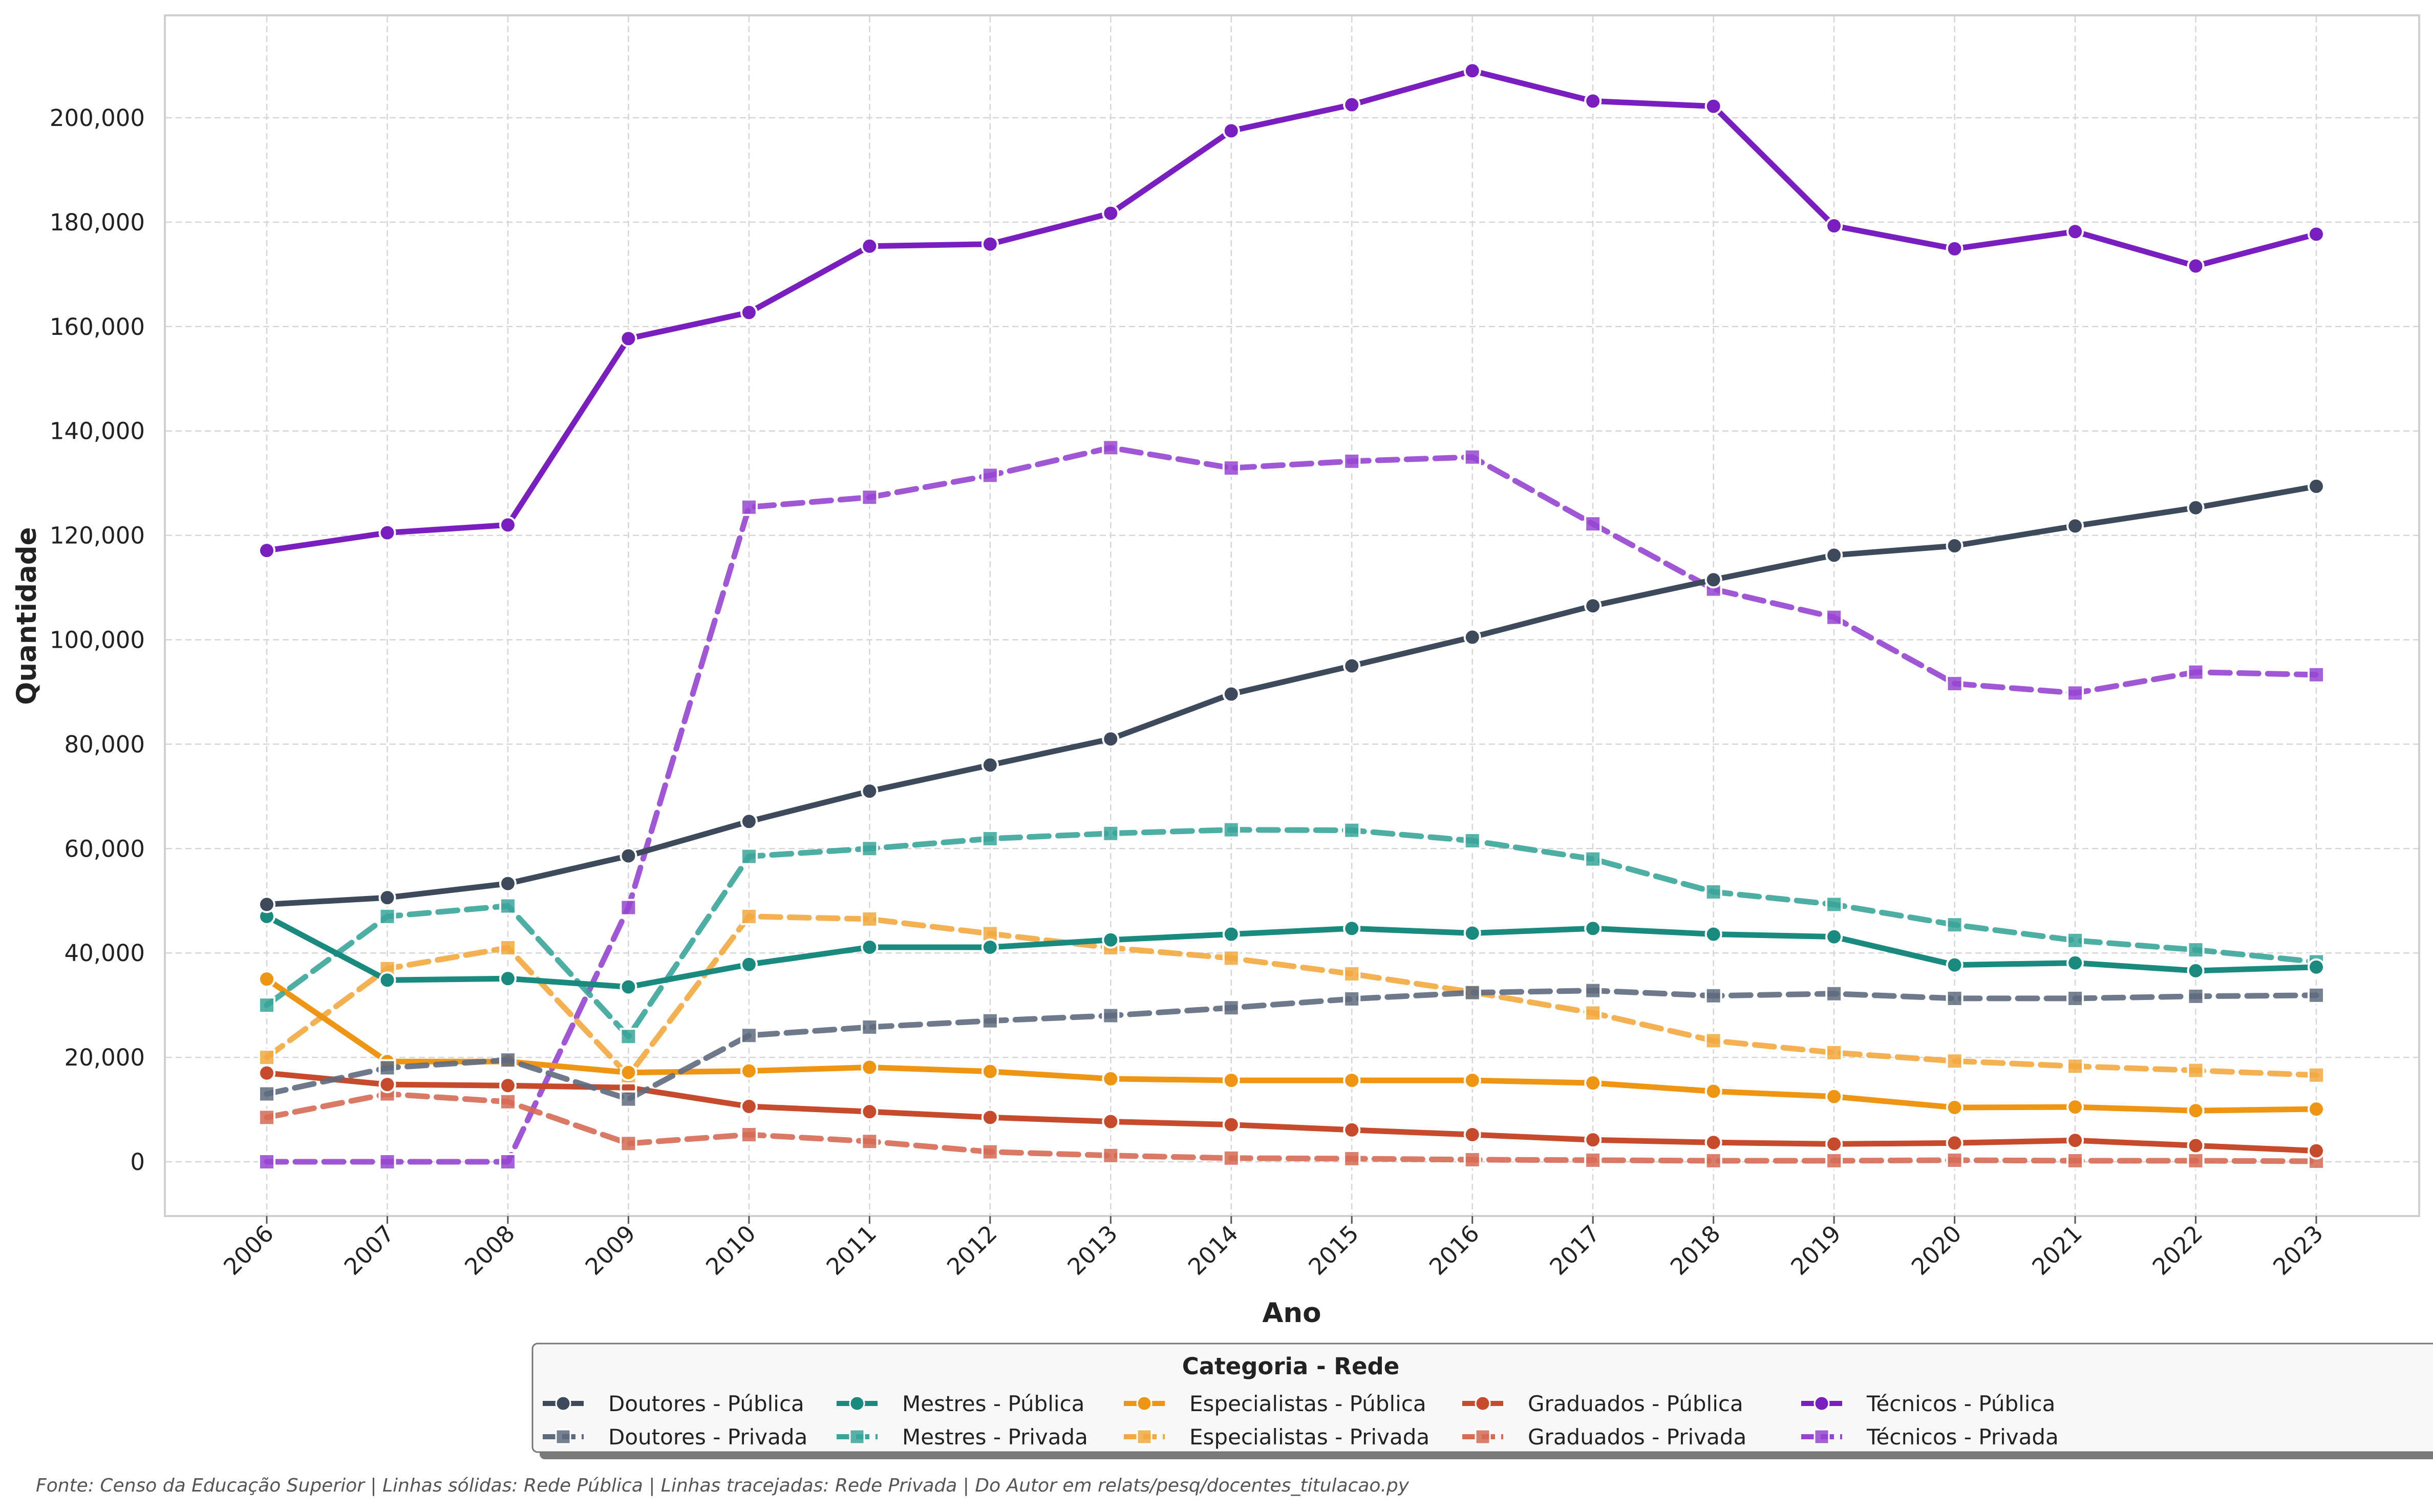 Image resolution: width=2433 pixels, height=1512 pixels. I want to click on x-tick-label: 2007, so click(369, 1250).